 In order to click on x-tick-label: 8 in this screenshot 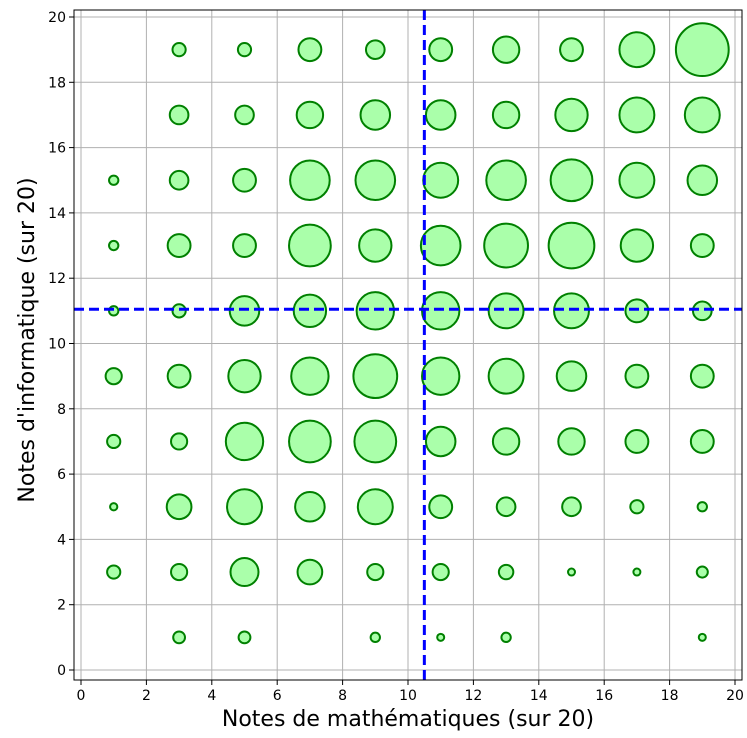, I will do `click(342, 696)`.